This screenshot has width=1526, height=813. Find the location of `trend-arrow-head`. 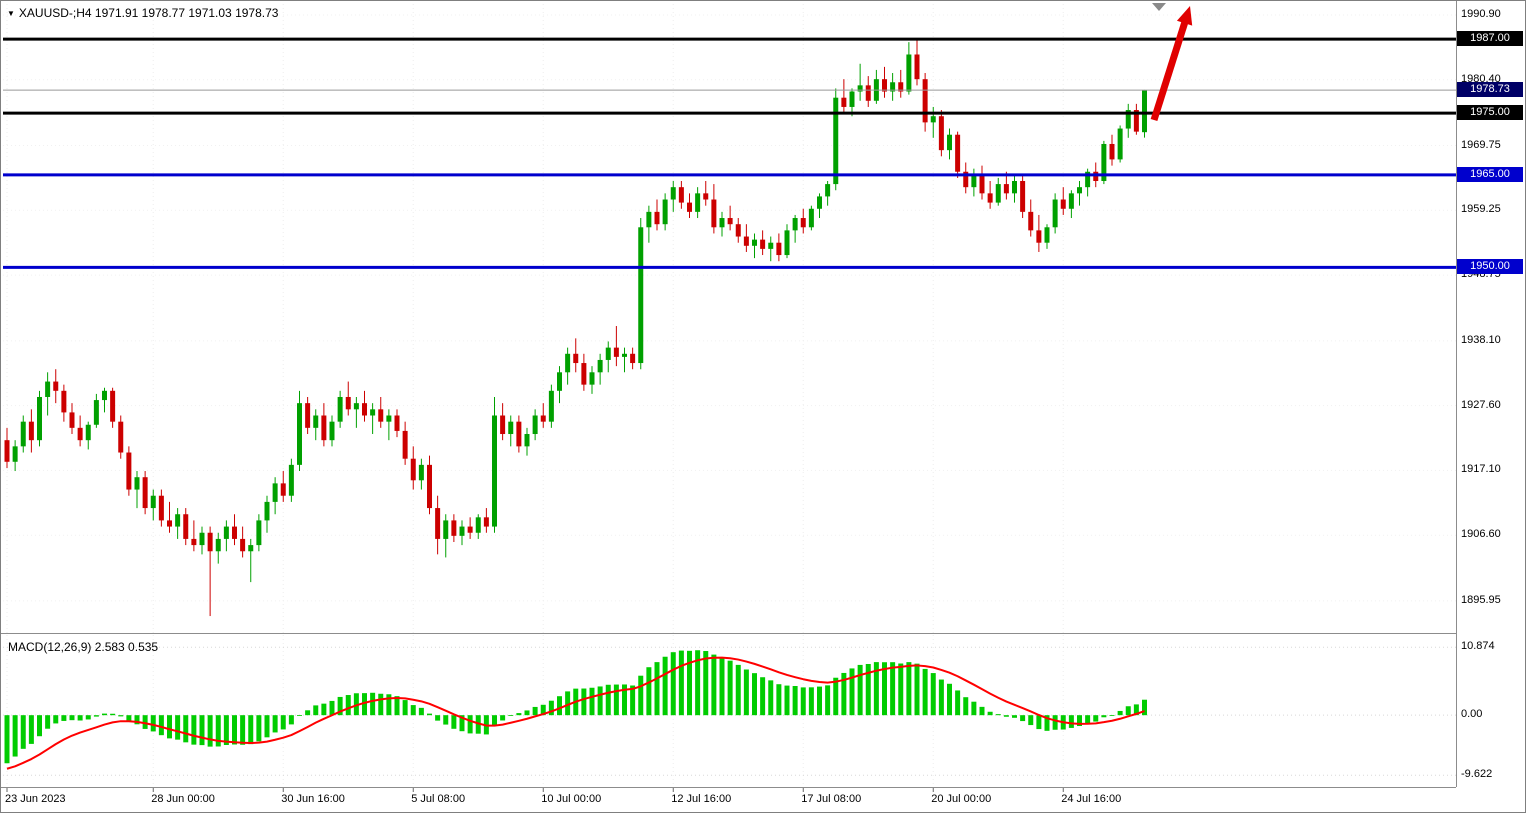

trend-arrow-head is located at coordinates (1184, 16).